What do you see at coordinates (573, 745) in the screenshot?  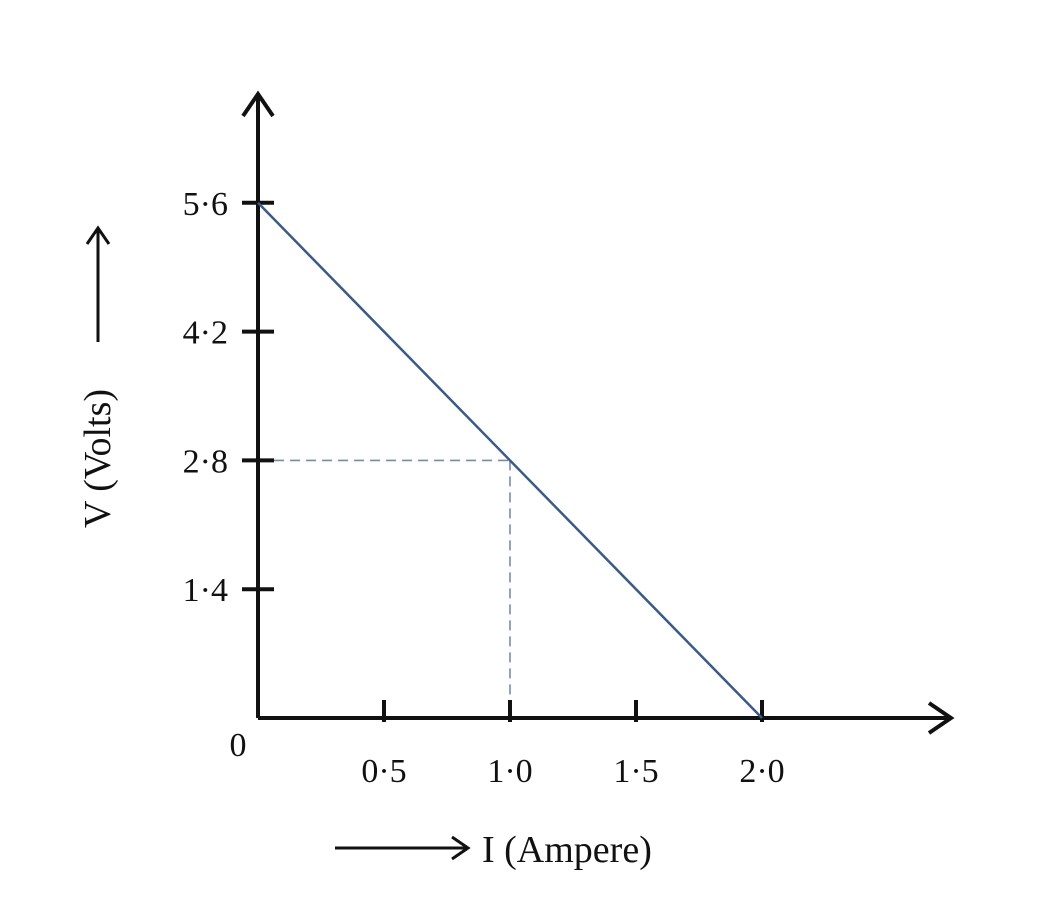 I see `x-ticks: 0·5 1·0 1·5 2·0` at bounding box center [573, 745].